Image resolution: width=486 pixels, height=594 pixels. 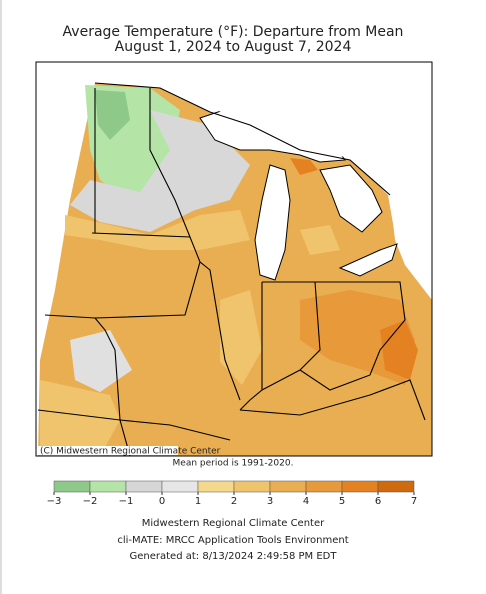 What do you see at coordinates (112, 115) in the screenshot?
I see `cool-region` at bounding box center [112, 115].